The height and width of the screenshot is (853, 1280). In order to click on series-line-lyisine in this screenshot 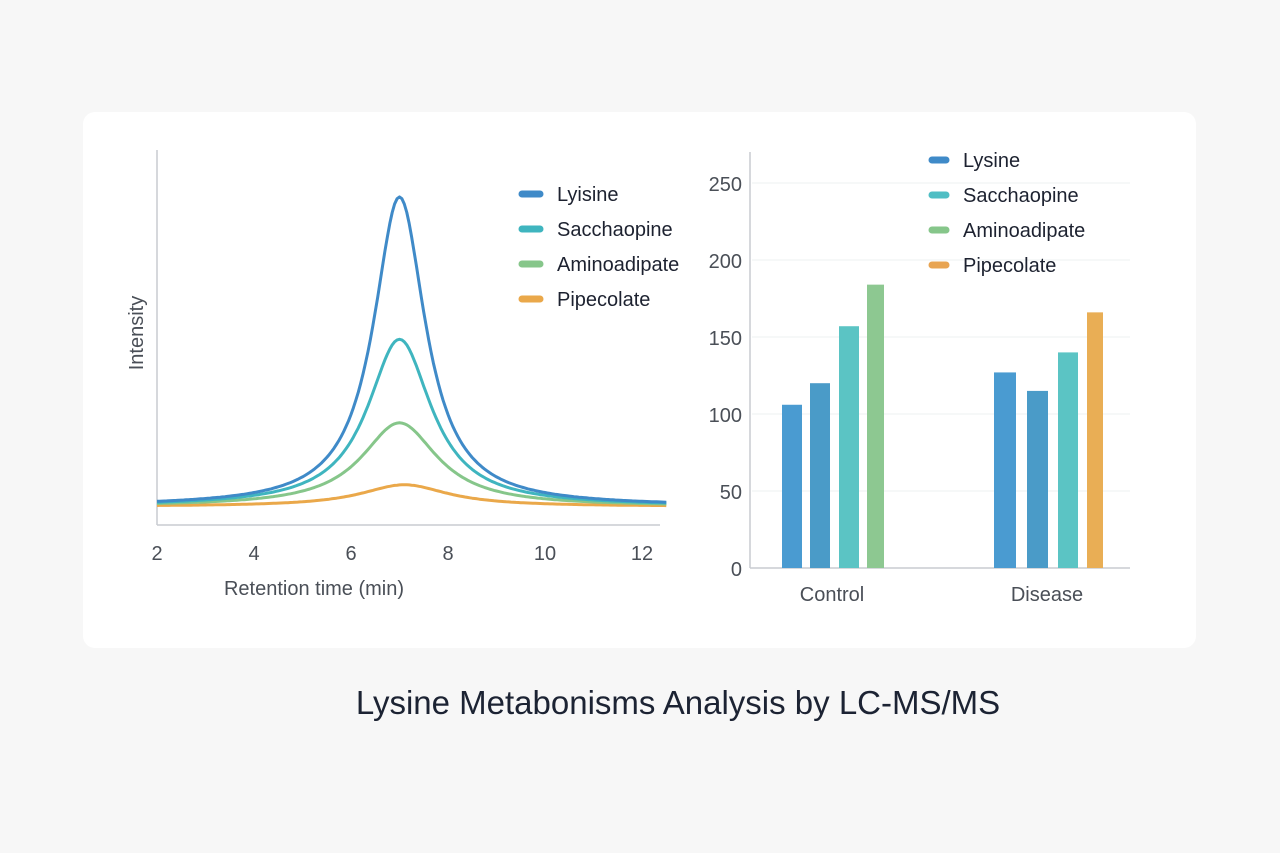, I will do `click(411, 349)`.